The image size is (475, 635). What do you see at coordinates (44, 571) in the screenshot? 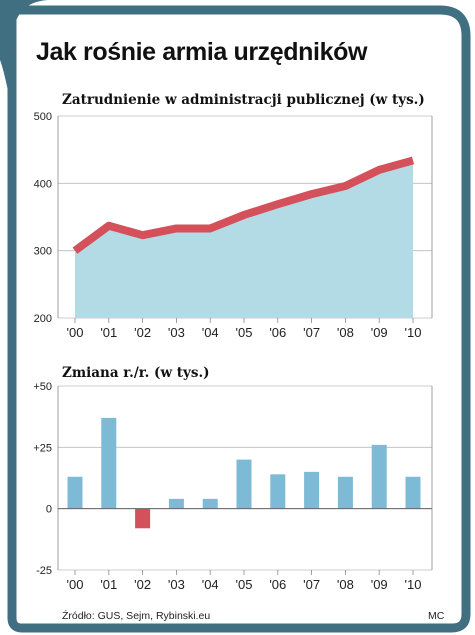
I see `y-tick-label: -25` at bounding box center [44, 571].